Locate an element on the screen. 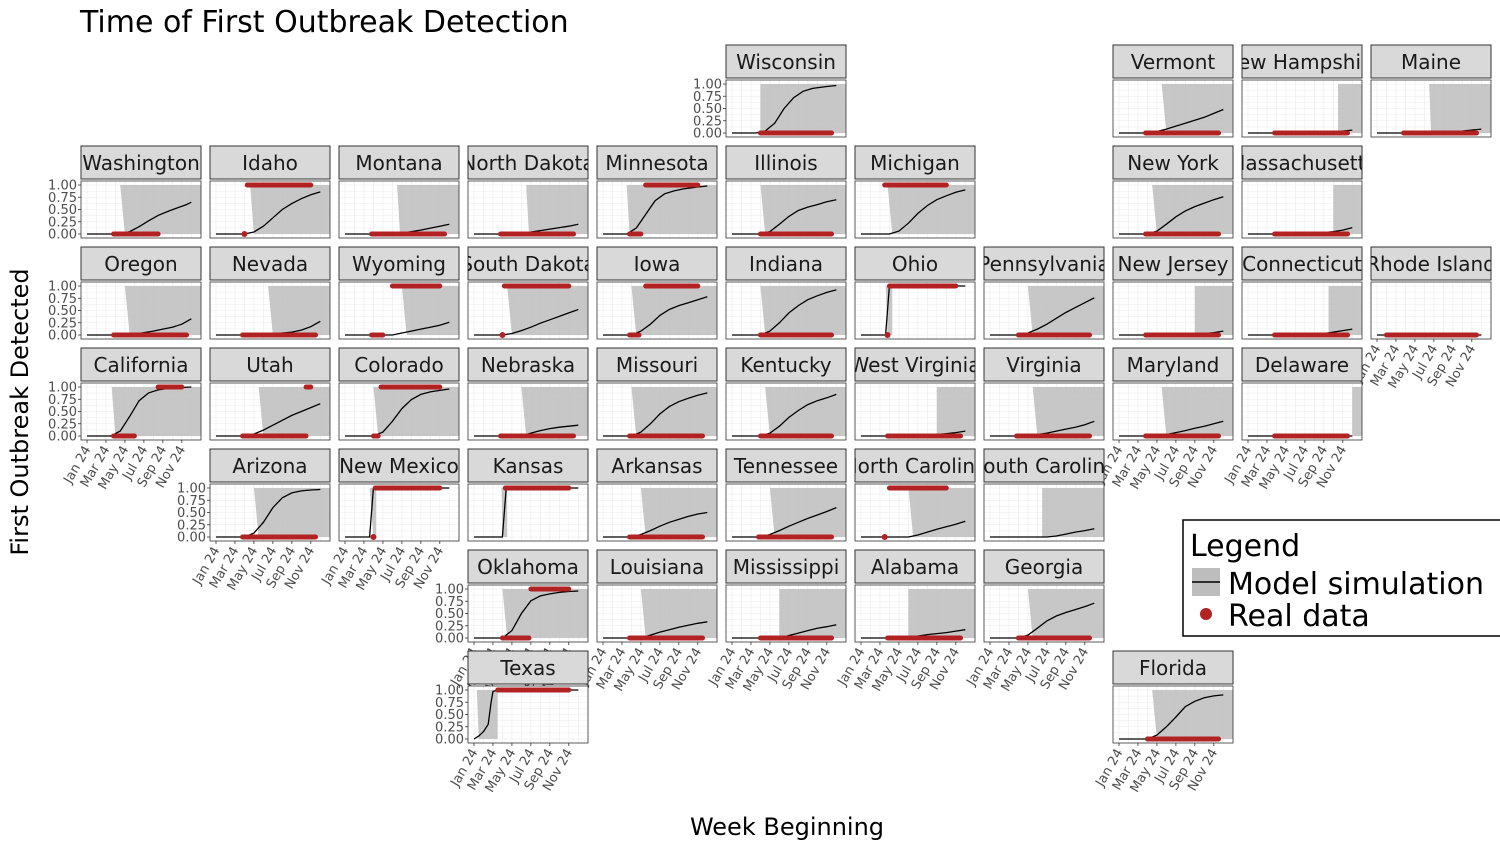 The image size is (1500, 850). strip-label-kentucky: Kentucky is located at coordinates (785, 365).